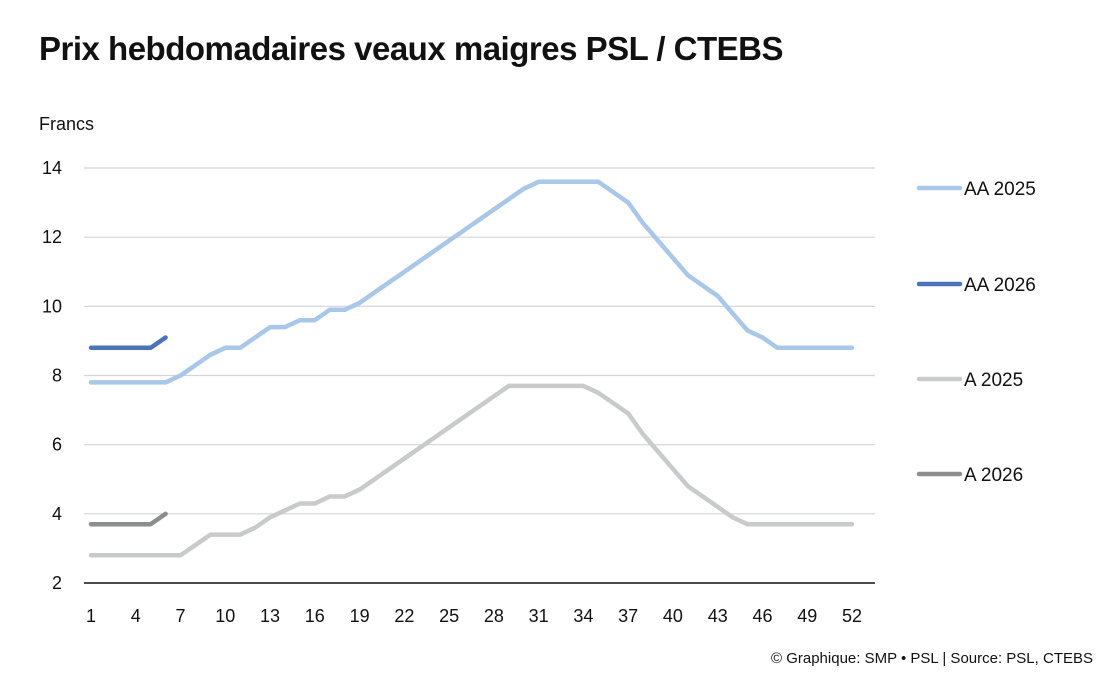  Describe the element at coordinates (57, 445) in the screenshot. I see `y-tick-label-6: 6` at that location.